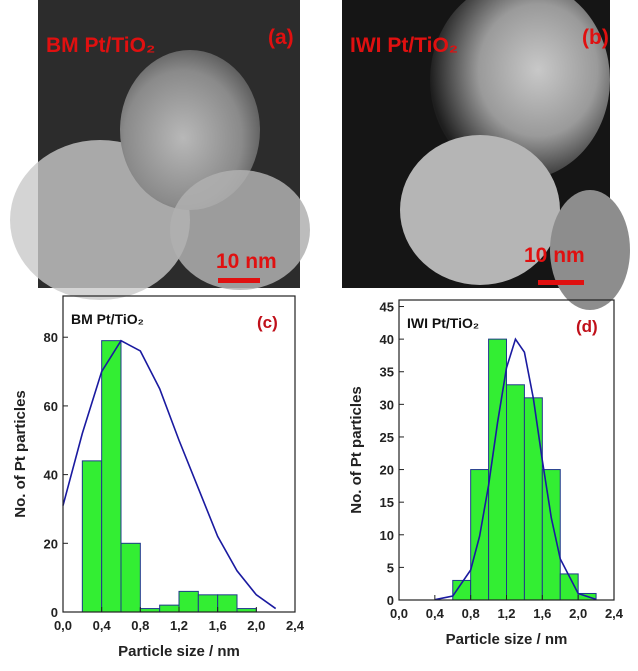 This screenshot has height=671, width=638. What do you see at coordinates (281, 37) in the screenshot?
I see `image-panel-label: (a)` at bounding box center [281, 37].